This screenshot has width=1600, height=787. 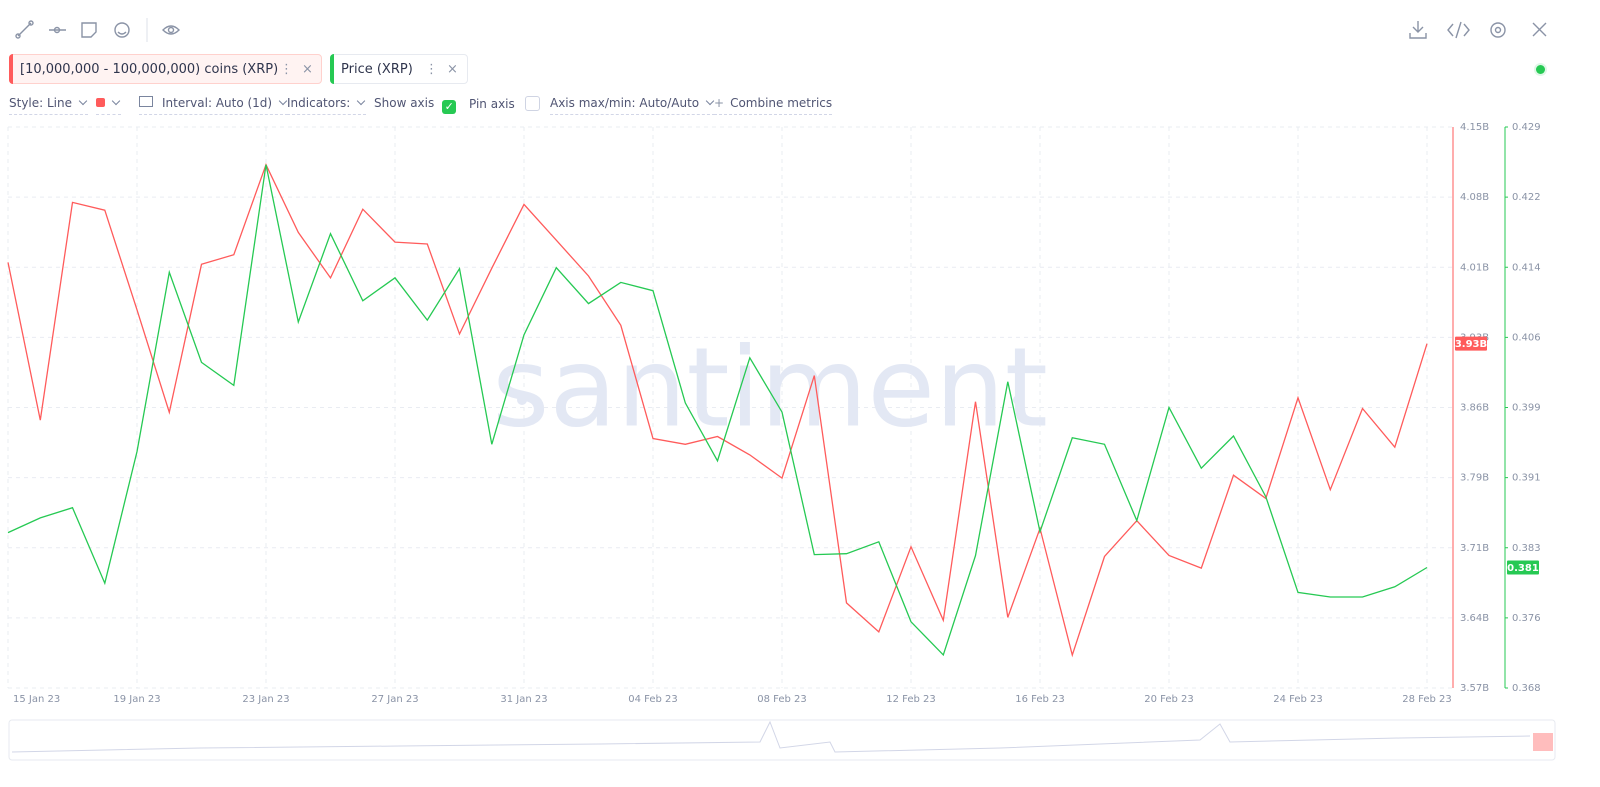 What do you see at coordinates (1498, 30) in the screenshot?
I see `settings-button` at bounding box center [1498, 30].